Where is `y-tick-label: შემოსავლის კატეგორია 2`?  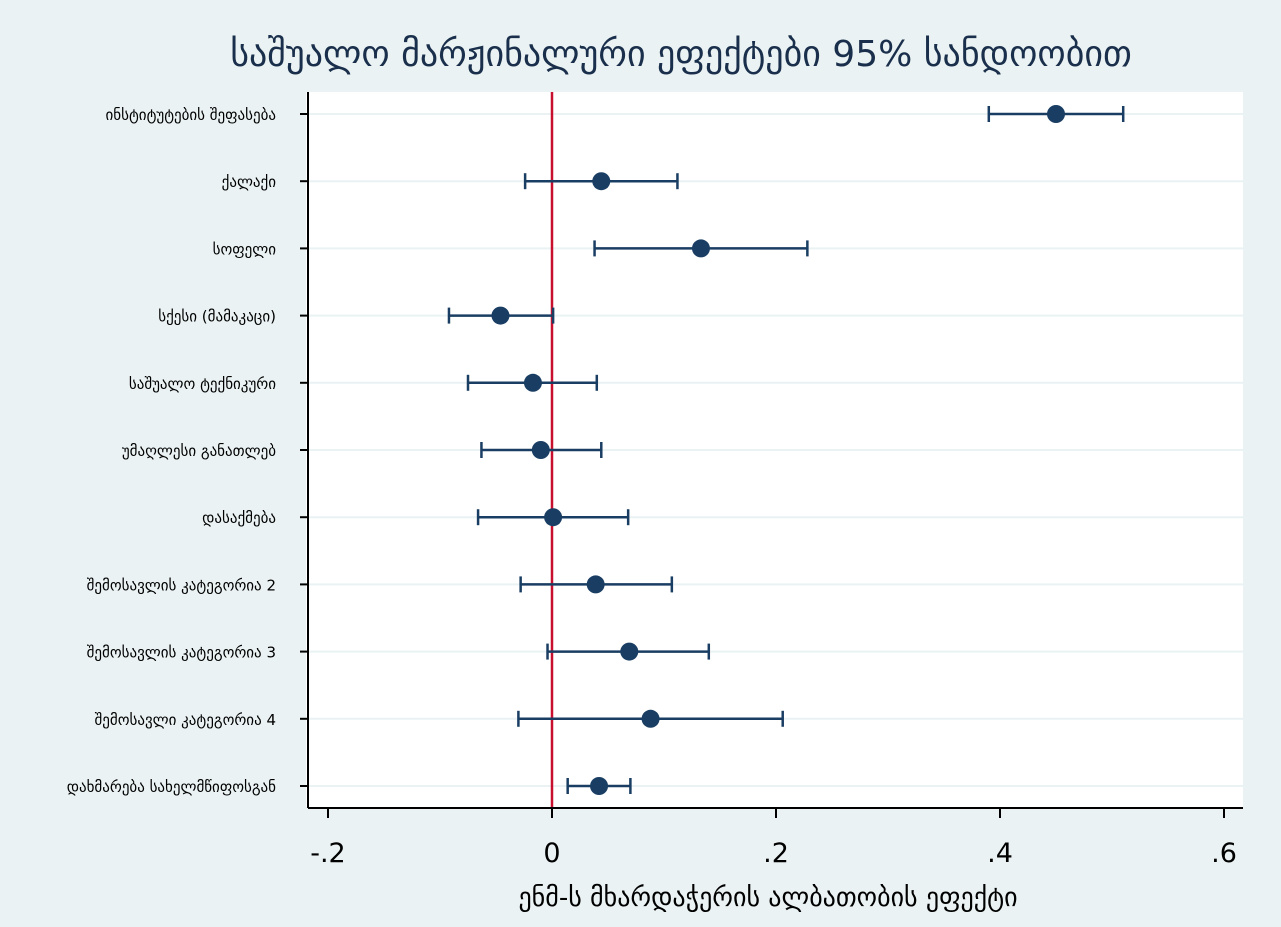
y-tick-label: შემოსავლის კატეგორია 2 is located at coordinates (181, 585).